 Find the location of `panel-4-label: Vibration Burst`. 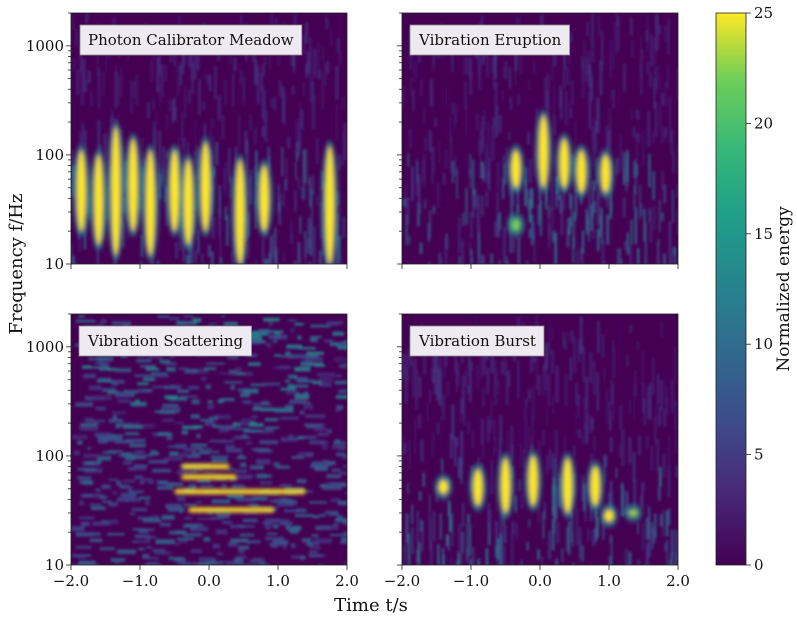

panel-4-label: Vibration Burst is located at coordinates (477, 341).